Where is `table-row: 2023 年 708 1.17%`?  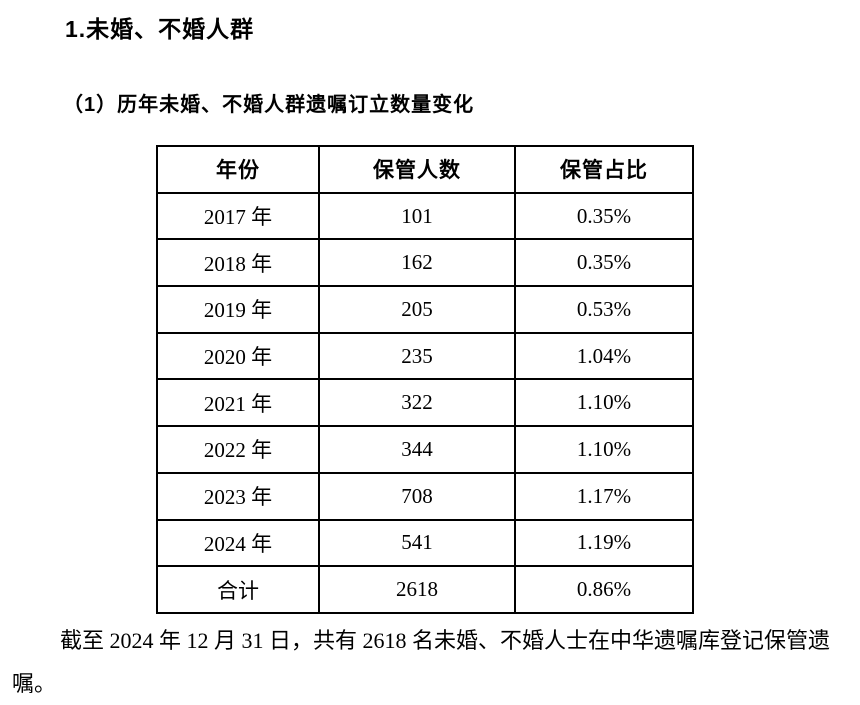 table-row: 2023 年 708 1.17% is located at coordinates (425, 496).